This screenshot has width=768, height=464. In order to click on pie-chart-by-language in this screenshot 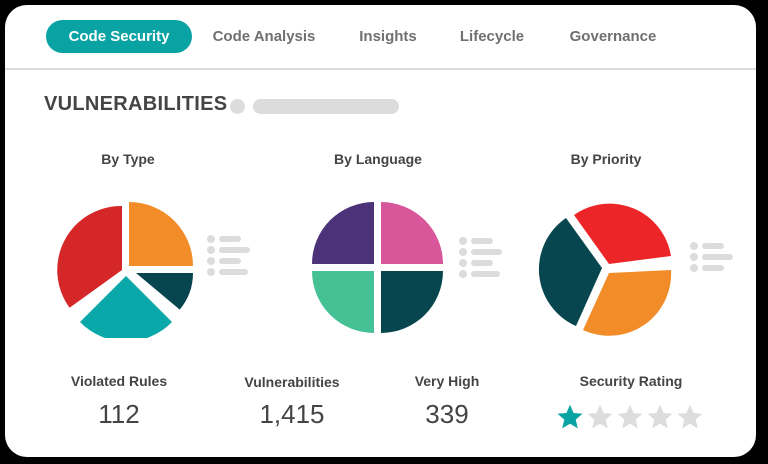, I will do `click(378, 268)`.